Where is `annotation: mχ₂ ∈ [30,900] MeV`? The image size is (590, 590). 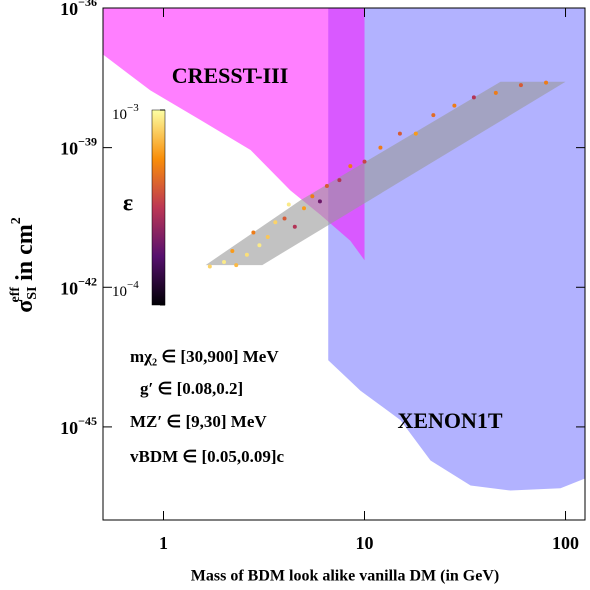
annotation: mχ₂ ∈ [30,900] MeV is located at coordinates (204, 356).